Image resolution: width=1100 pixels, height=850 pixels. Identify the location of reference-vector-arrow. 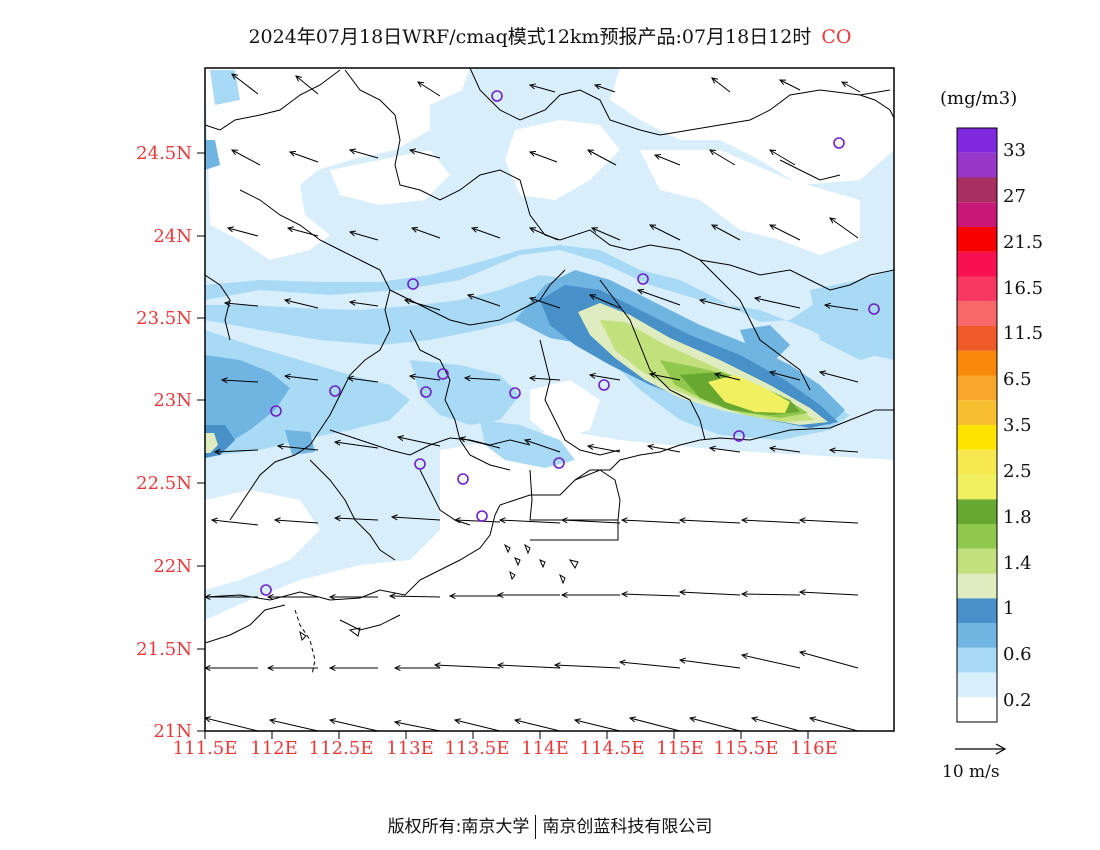
(981, 749).